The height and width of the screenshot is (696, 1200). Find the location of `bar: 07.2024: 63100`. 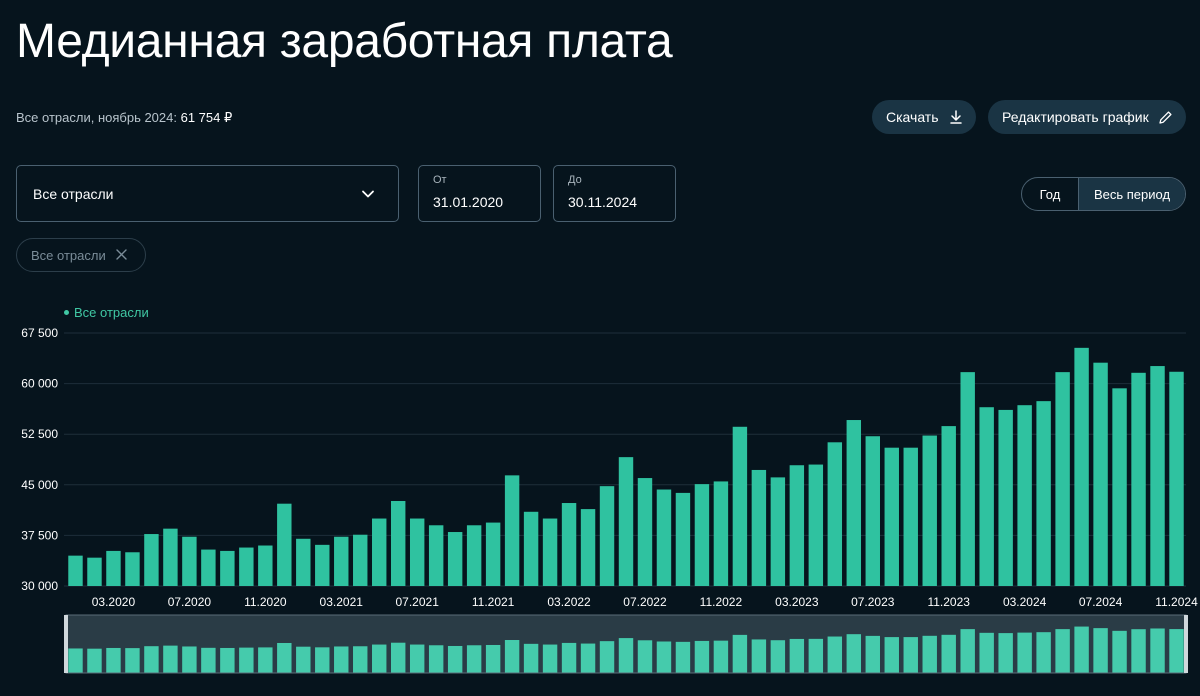

bar: 07.2024: 63100 is located at coordinates (1100, 474).